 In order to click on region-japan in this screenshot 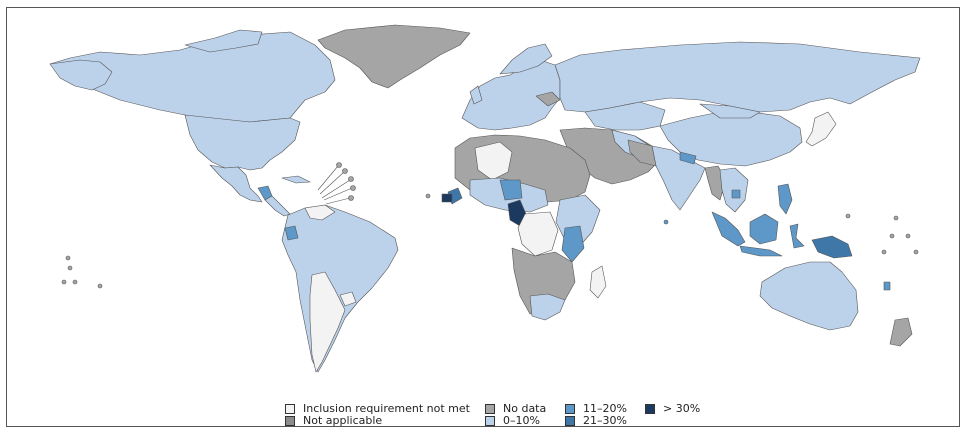, I will do `click(821, 129)`.